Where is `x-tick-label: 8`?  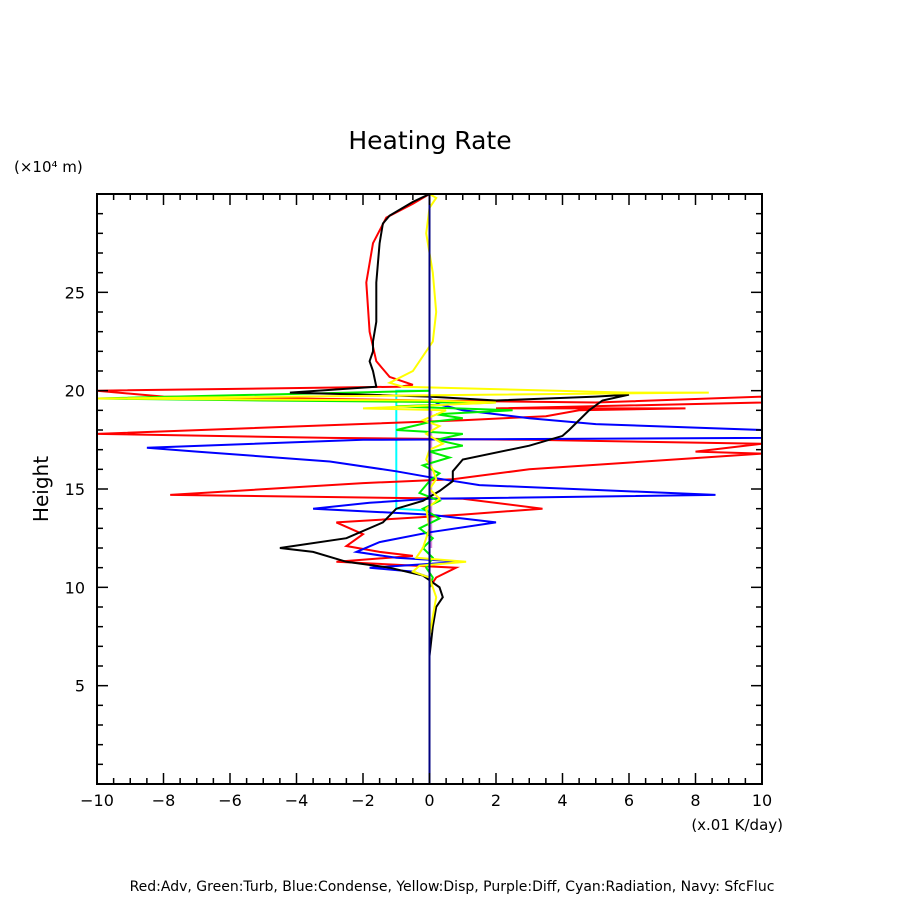
x-tick-label: 8 is located at coordinates (695, 800).